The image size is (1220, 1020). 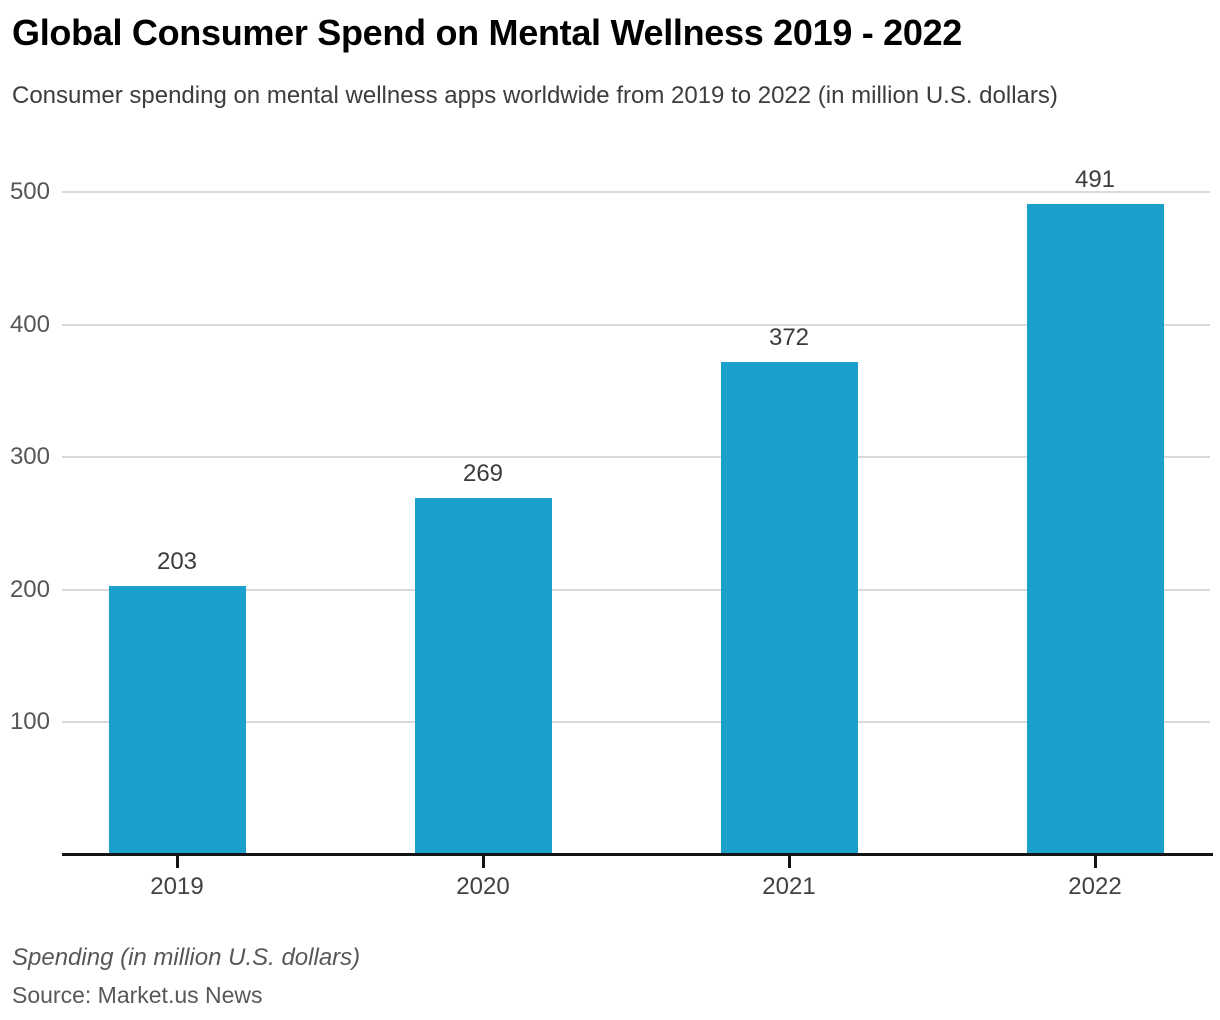 What do you see at coordinates (29, 324) in the screenshot?
I see `y-axis-tick-label-400: 400` at bounding box center [29, 324].